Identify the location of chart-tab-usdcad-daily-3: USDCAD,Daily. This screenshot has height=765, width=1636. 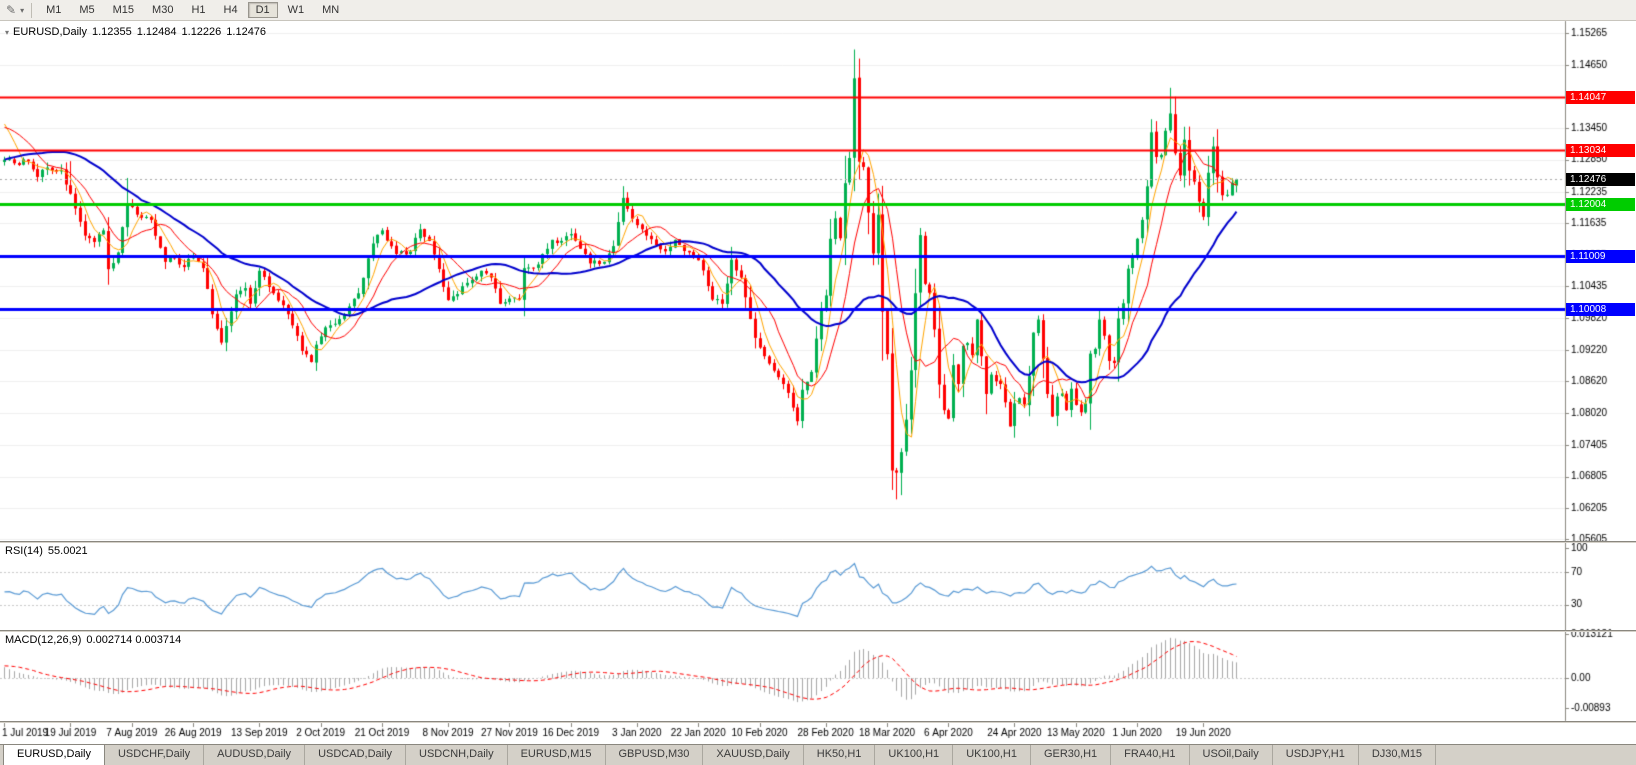
(356, 755).